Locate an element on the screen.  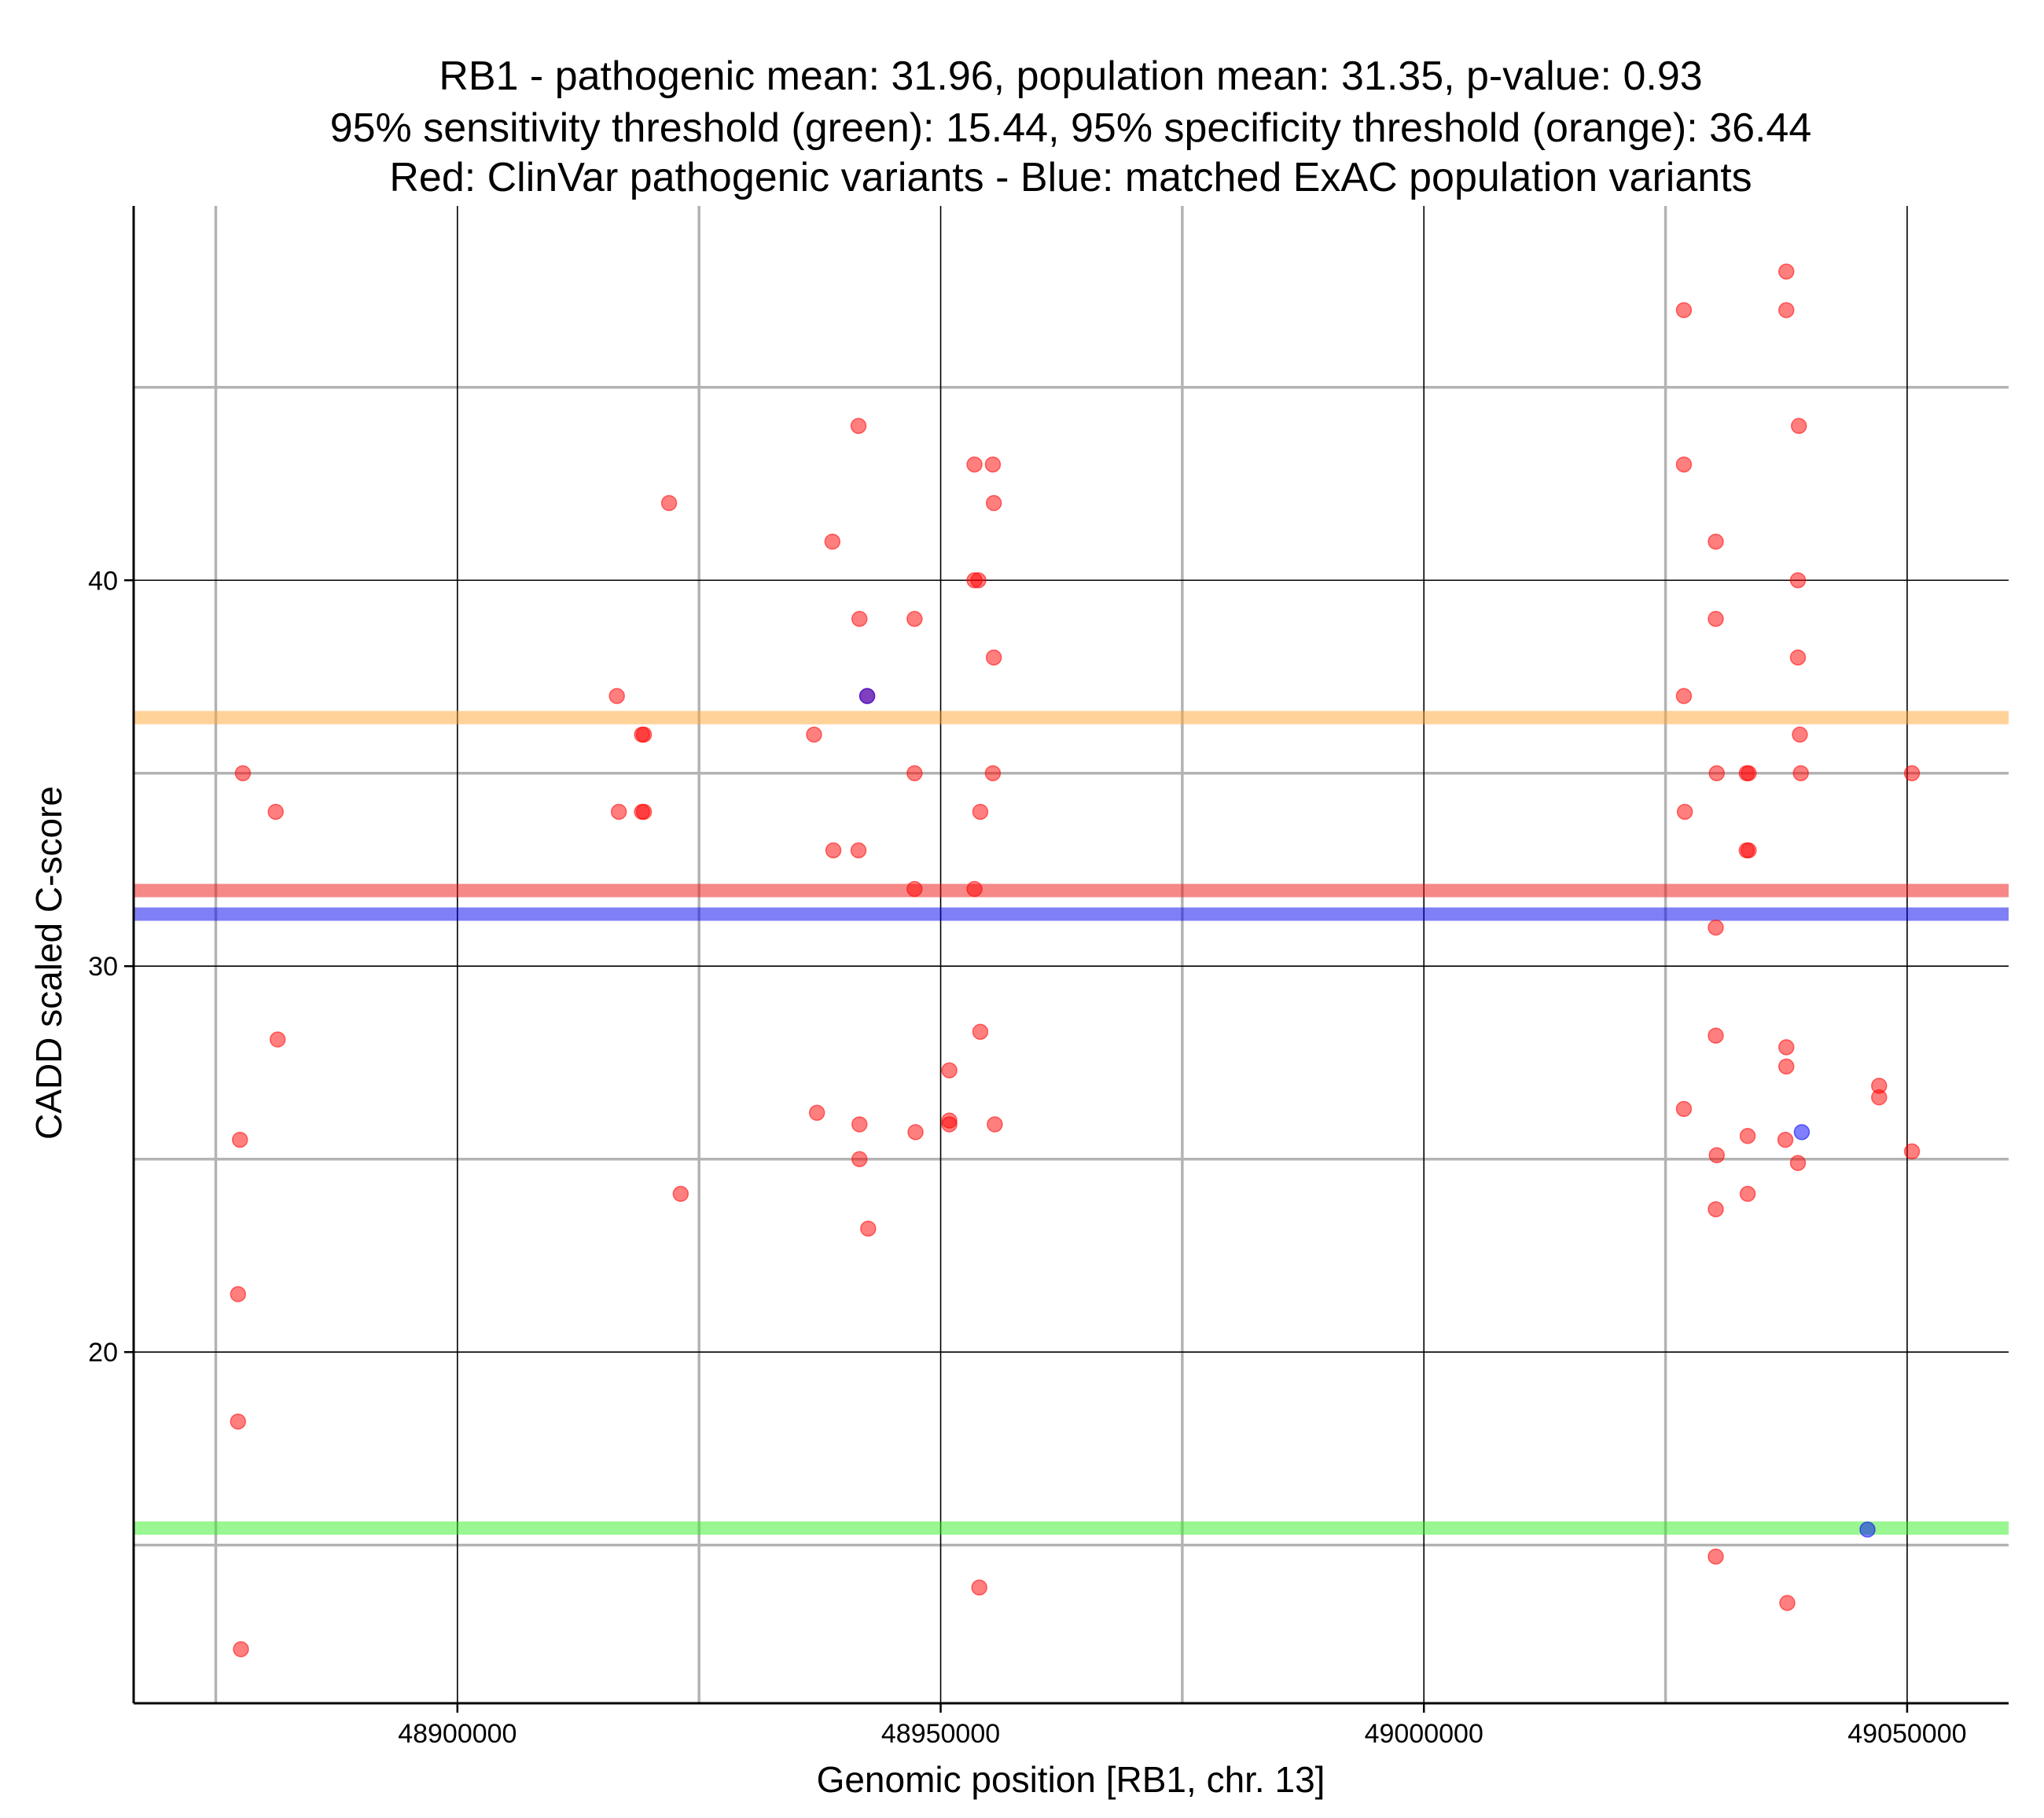
y-tick-label: 20 is located at coordinates (103, 1353).